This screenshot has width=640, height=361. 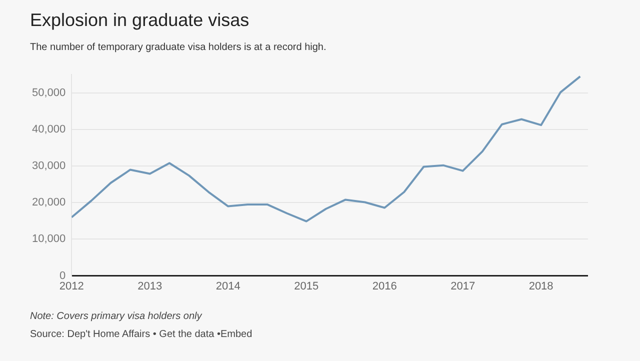 What do you see at coordinates (49, 130) in the screenshot?
I see `y-tick-label: 40,000` at bounding box center [49, 130].